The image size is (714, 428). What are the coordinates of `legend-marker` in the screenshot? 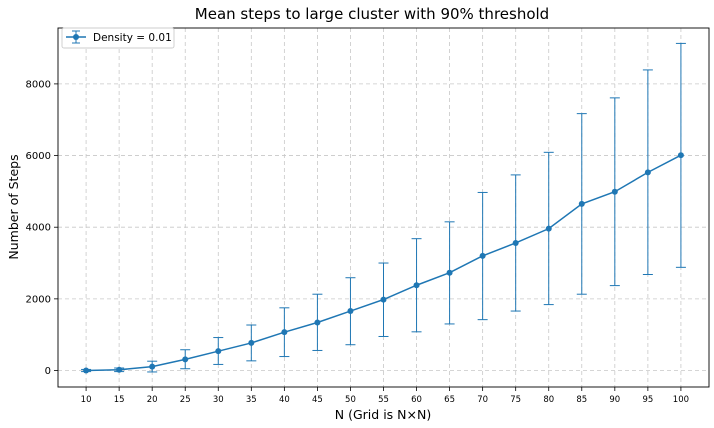 It's located at (76, 37).